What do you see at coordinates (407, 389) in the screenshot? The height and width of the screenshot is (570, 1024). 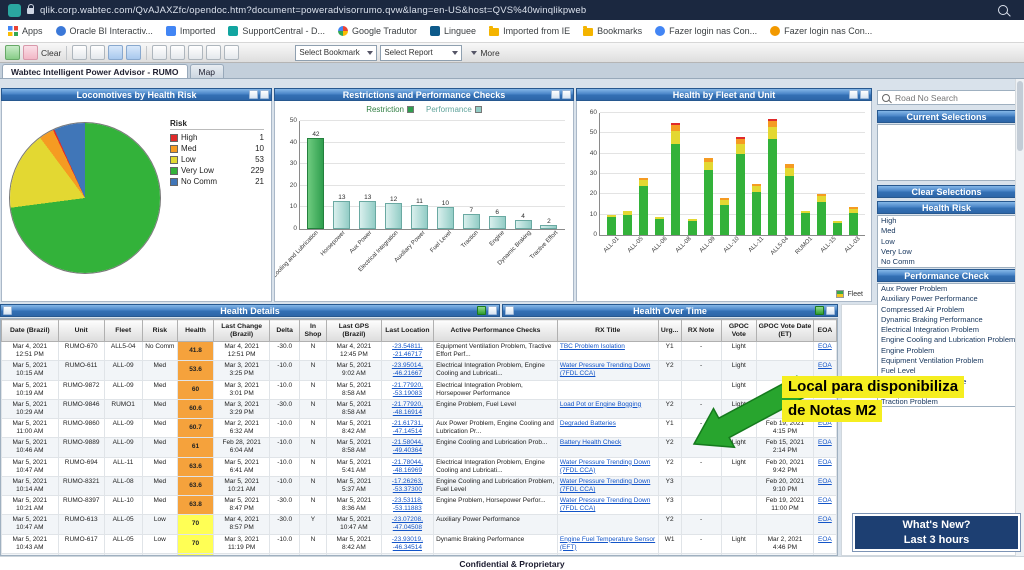 I see `location-link: -21.77920, -53.19083` at bounding box center [407, 389].